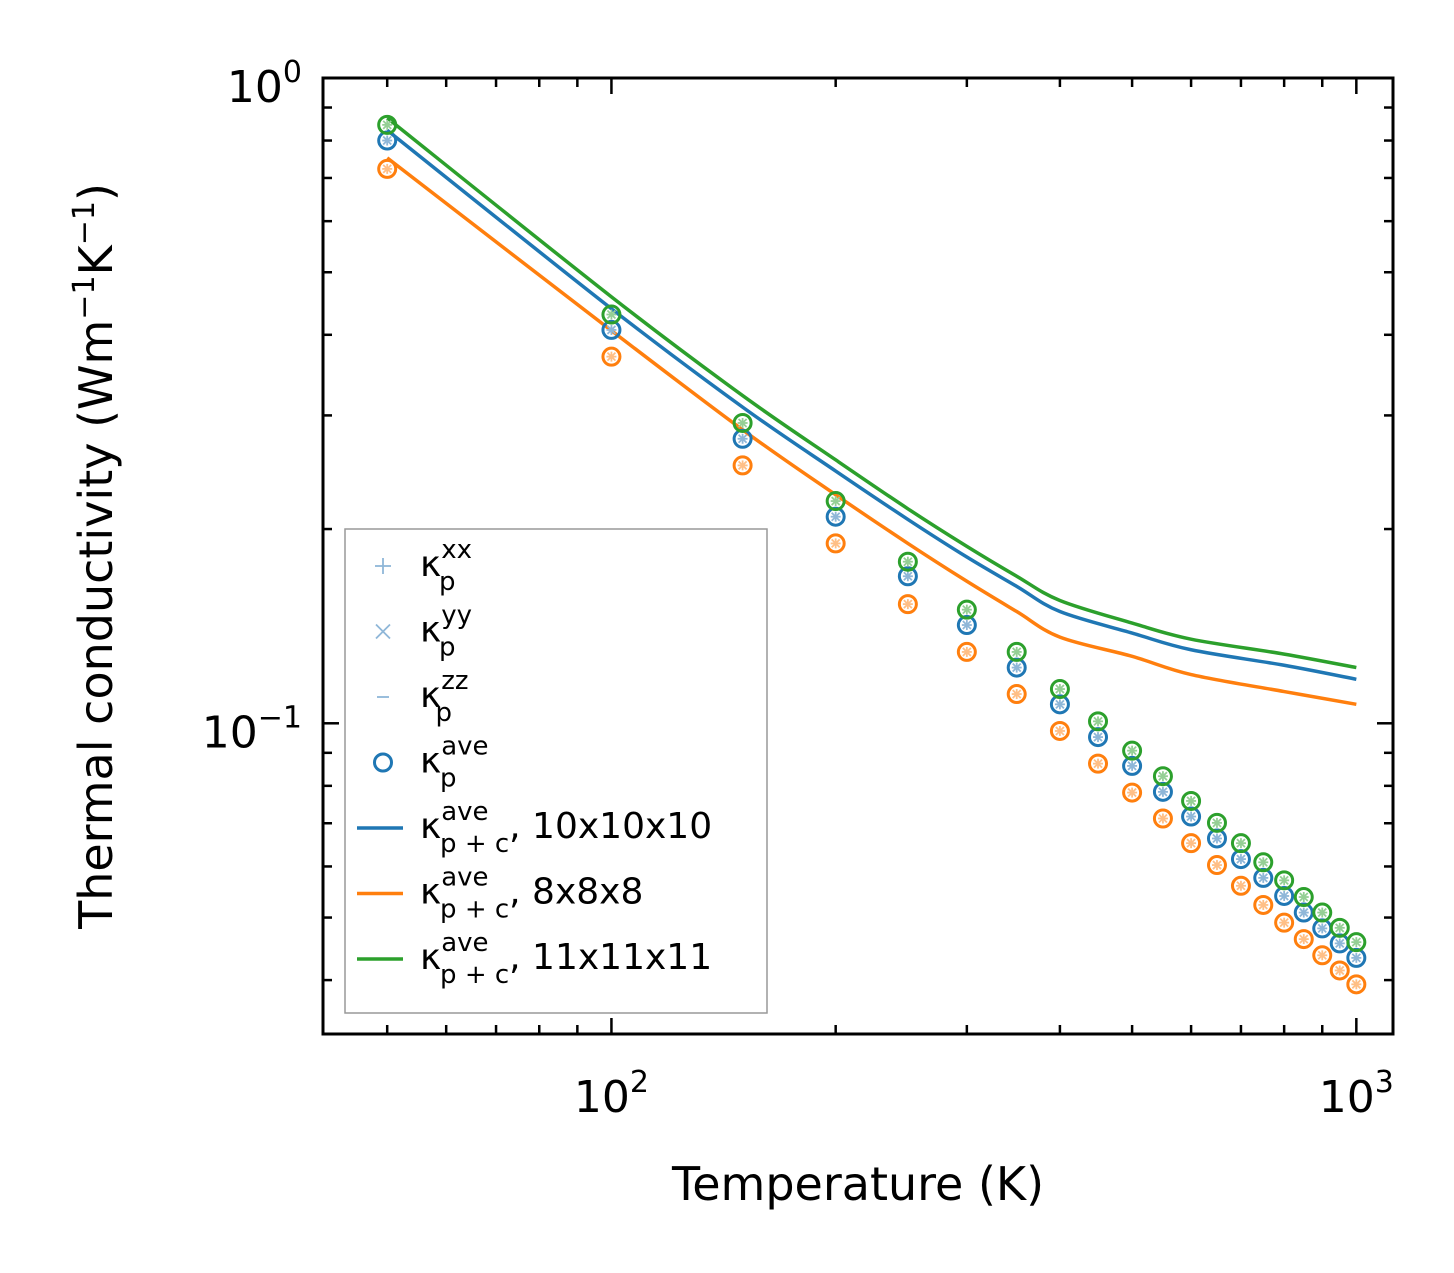  I want to click on y-tick-label-exponent: 0, so click(292, 72).